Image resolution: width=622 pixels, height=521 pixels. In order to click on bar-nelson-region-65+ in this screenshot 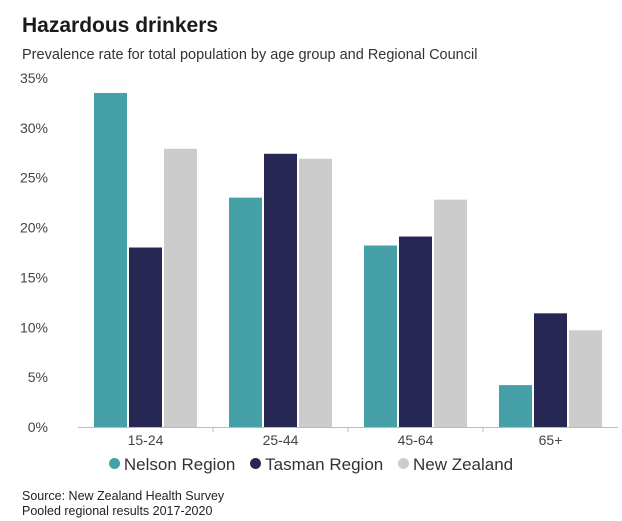, I will do `click(515, 406)`.